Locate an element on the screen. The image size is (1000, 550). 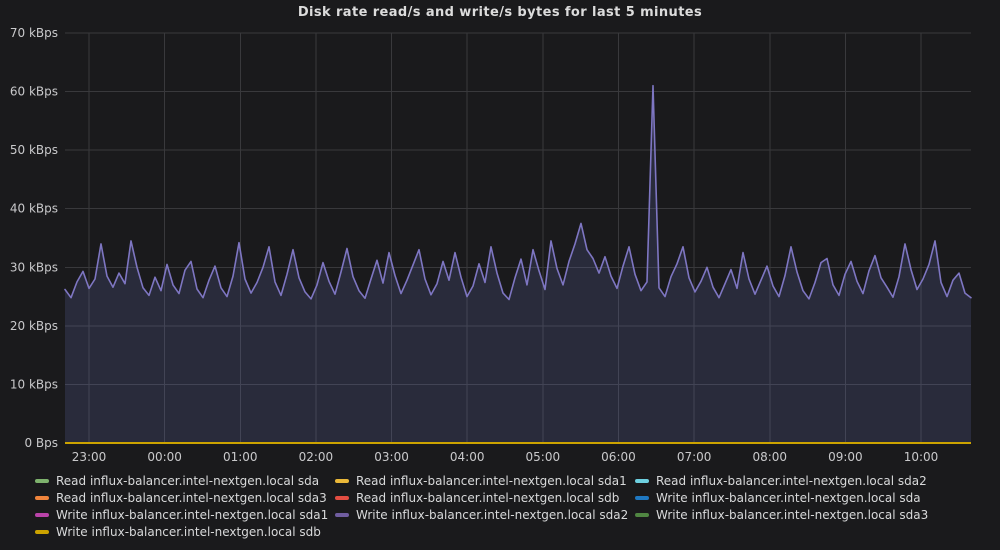
x-axis-tick-label: 01:00 is located at coordinates (240, 457).